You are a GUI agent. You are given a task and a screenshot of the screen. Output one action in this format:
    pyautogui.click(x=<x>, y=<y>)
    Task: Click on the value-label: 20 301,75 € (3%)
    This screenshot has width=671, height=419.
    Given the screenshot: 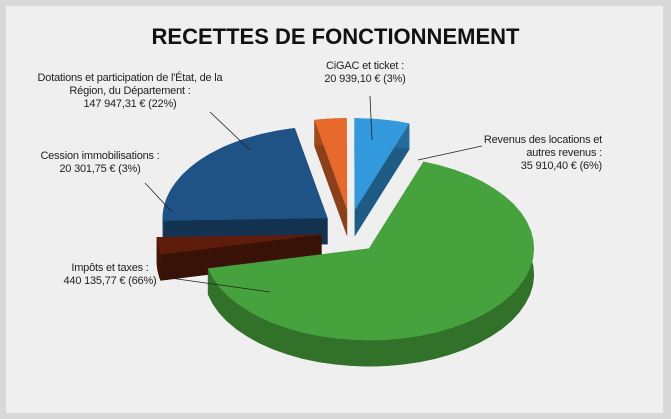 What is the action you would take?
    pyautogui.click(x=100, y=169)
    